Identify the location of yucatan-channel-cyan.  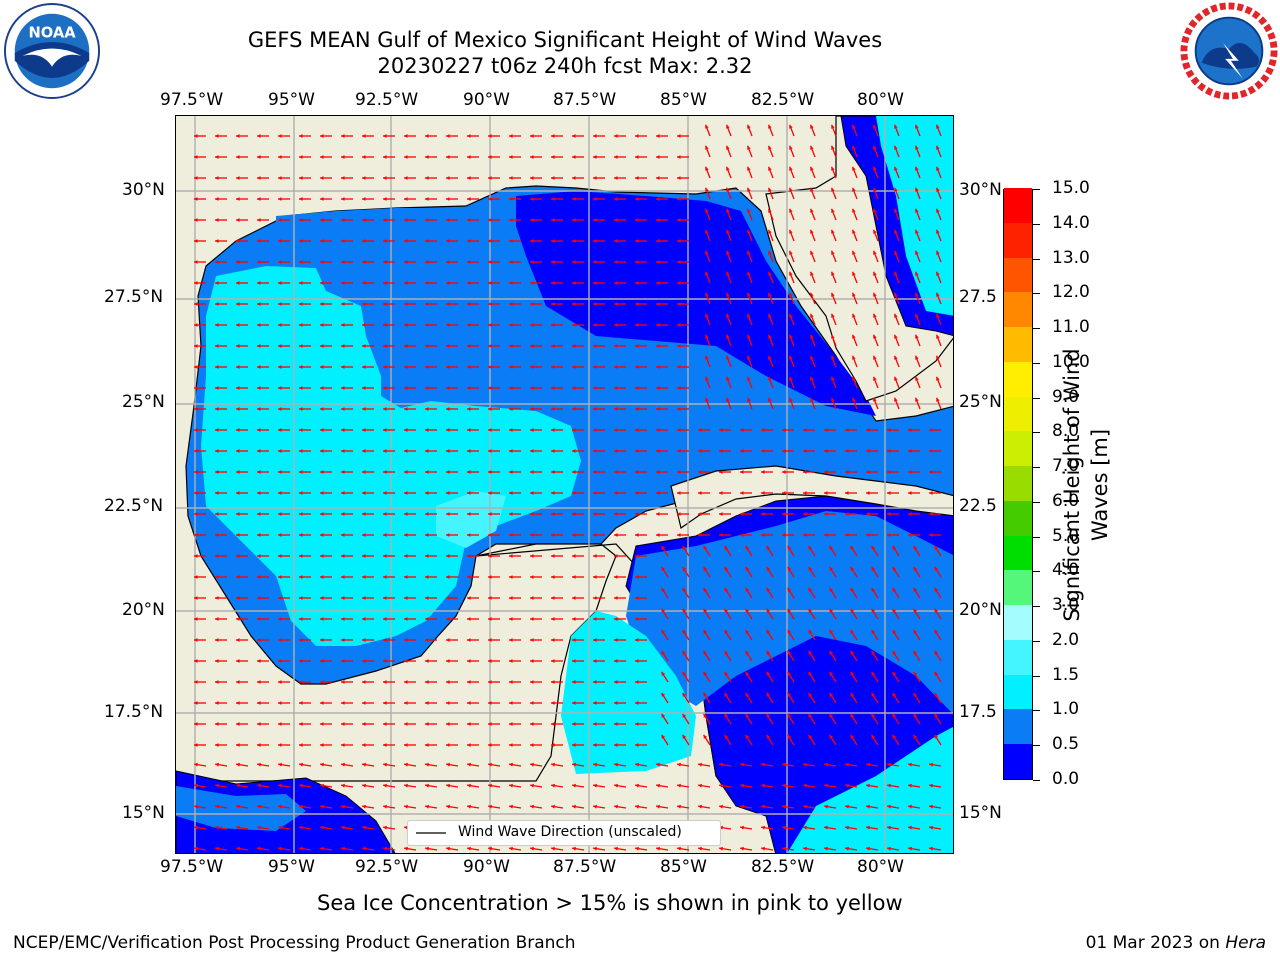
(628, 692).